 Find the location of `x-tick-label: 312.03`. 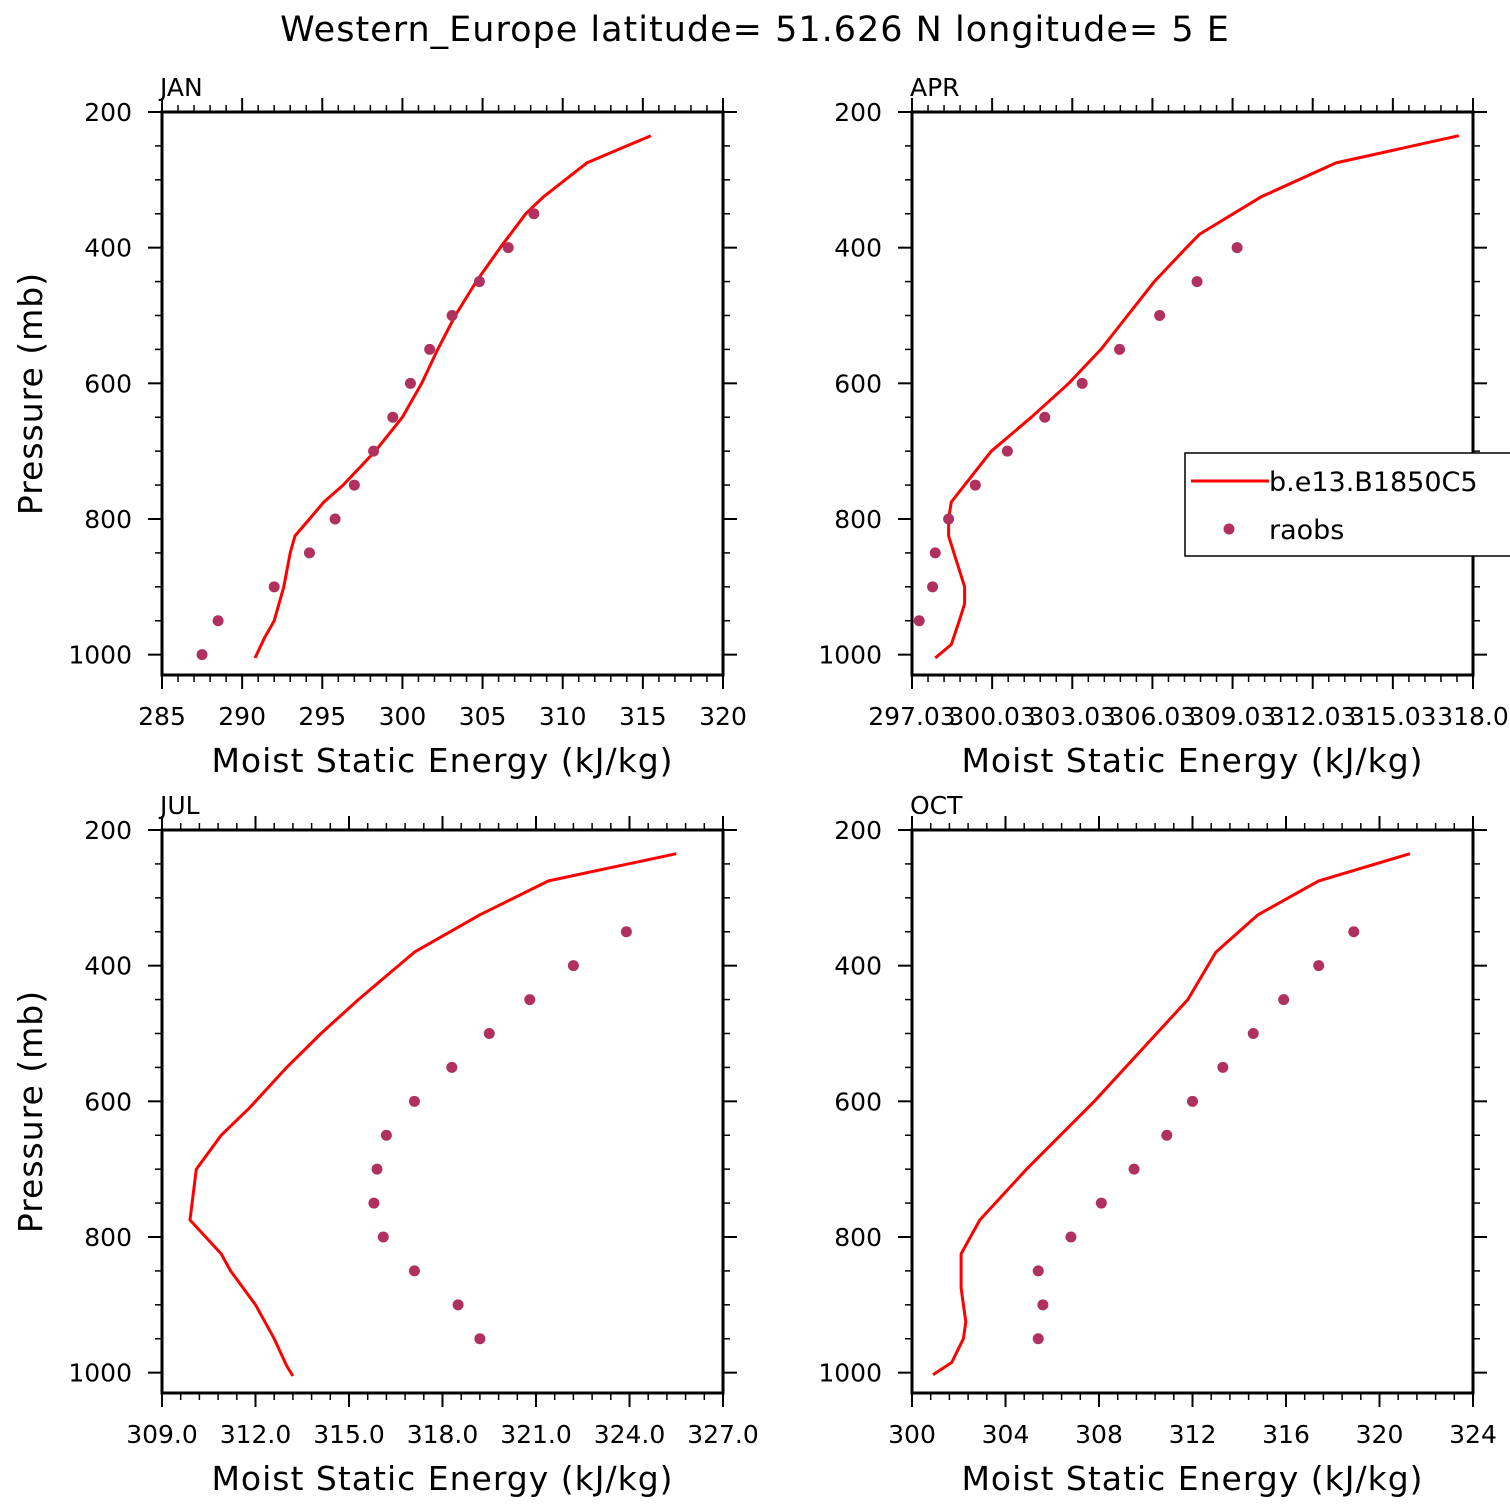

x-tick-label: 312.03 is located at coordinates (1312, 716).